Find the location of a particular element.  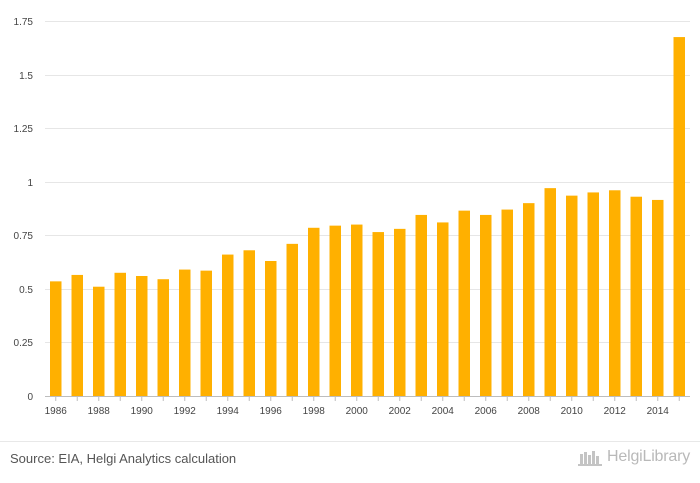

bar-1999 is located at coordinates (335, 310).